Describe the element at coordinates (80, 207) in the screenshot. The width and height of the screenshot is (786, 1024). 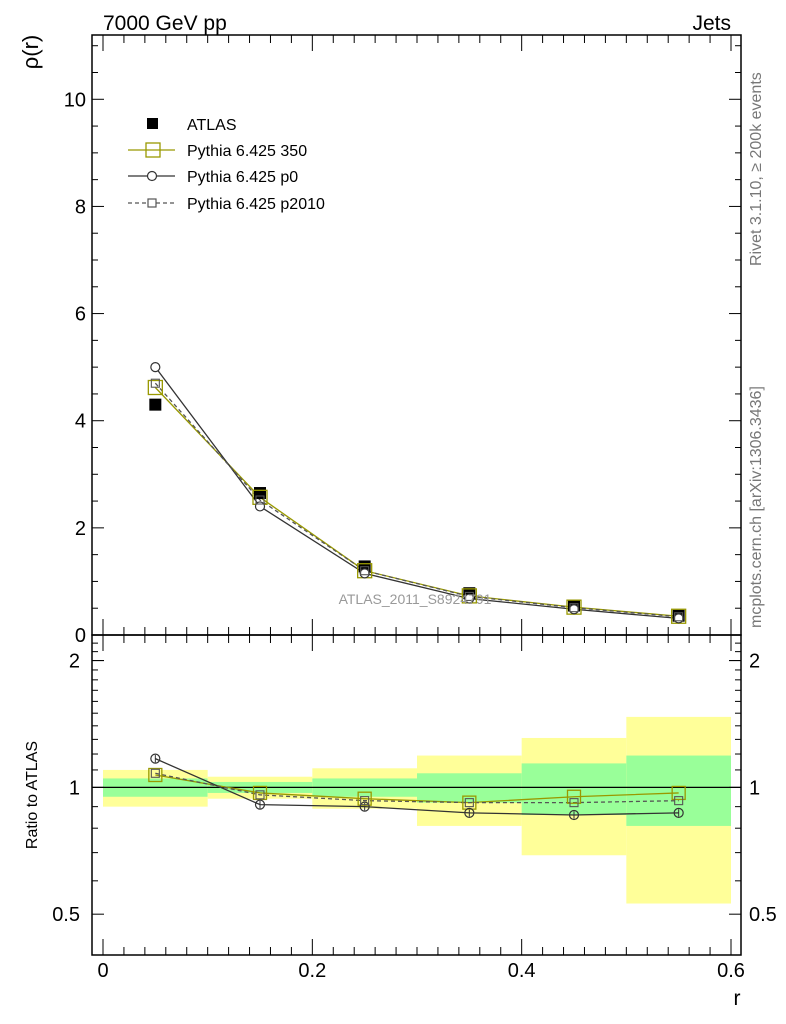
I see `main-y-tick-label: 8` at that location.